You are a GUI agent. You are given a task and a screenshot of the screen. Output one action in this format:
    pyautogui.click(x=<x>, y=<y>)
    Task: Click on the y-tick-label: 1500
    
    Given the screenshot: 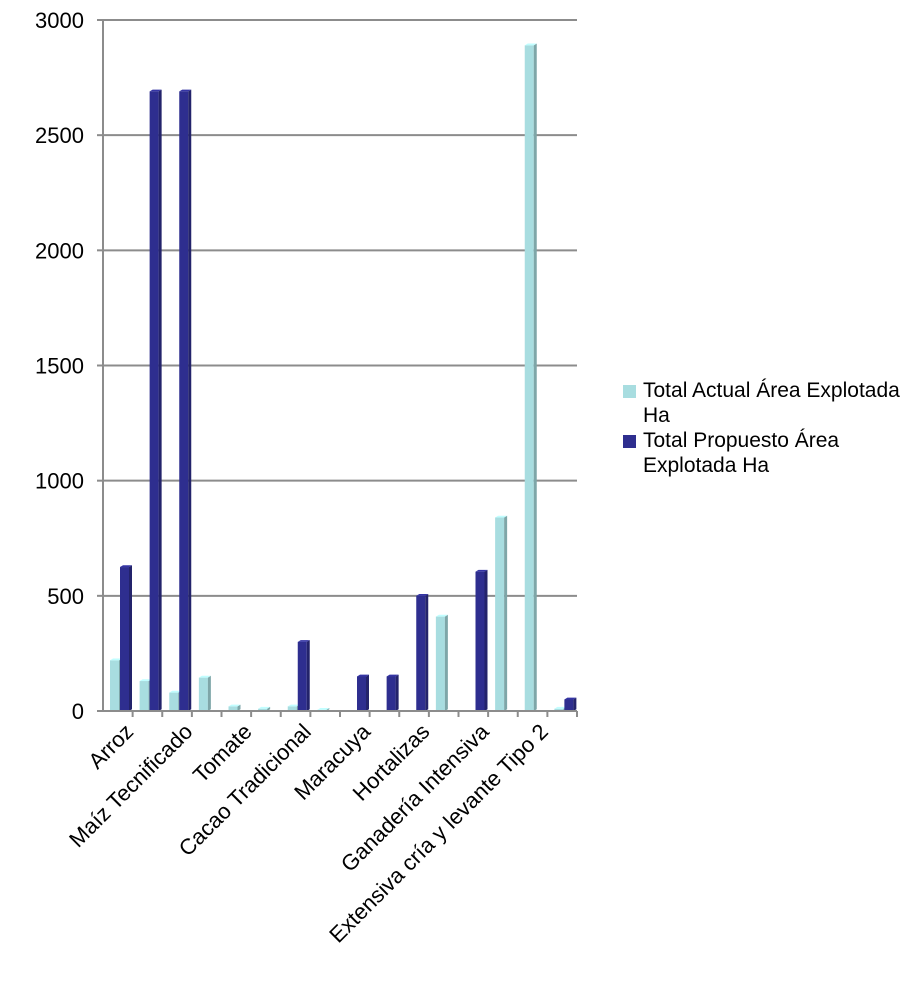 What is the action you would take?
    pyautogui.click(x=59, y=366)
    